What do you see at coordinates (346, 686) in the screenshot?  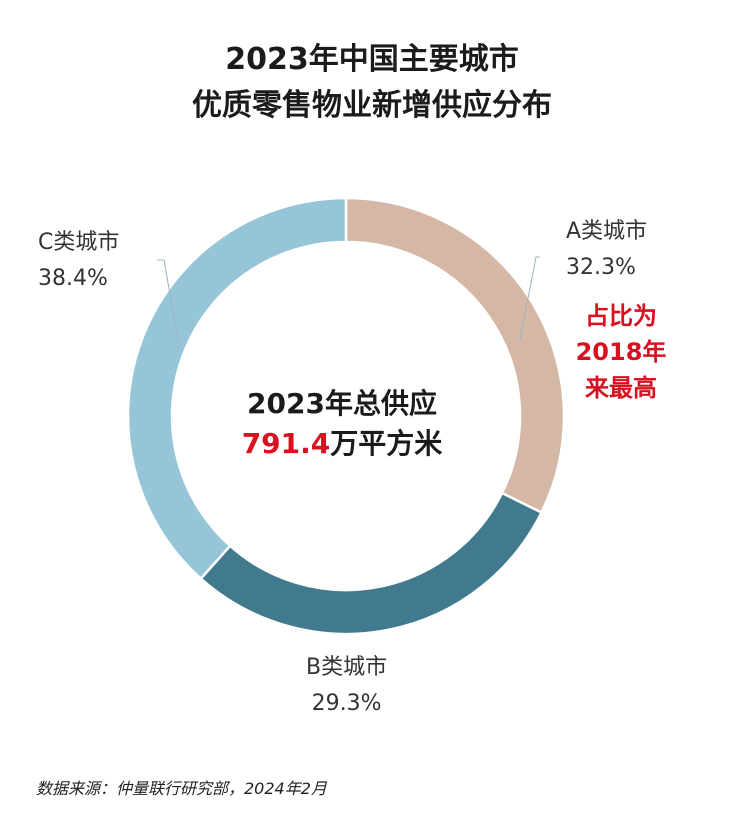 I see `slice-label-b: B类城市 29.3%` at bounding box center [346, 686].